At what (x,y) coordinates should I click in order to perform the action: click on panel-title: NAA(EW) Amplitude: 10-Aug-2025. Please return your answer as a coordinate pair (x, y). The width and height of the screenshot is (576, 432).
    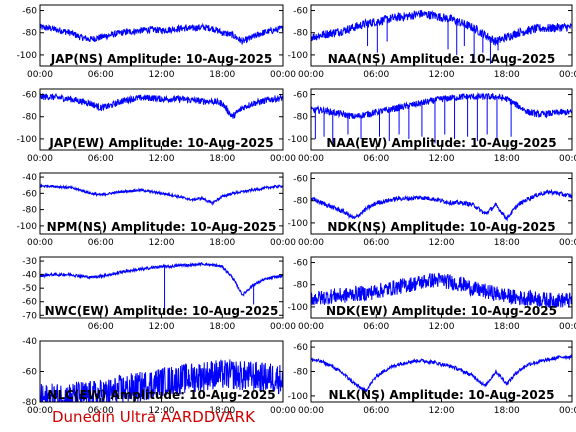
    Looking at the image, I should click on (441, 143).